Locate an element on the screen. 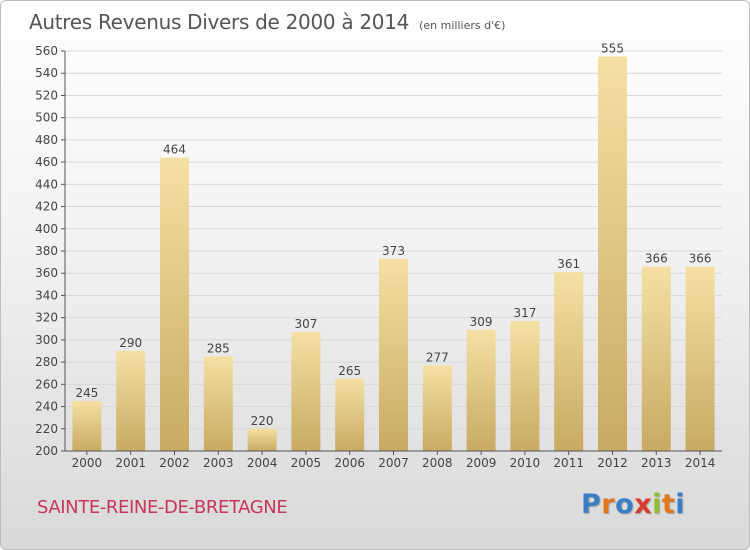 The width and height of the screenshot is (750, 550). data-label: 307 is located at coordinates (305, 324).